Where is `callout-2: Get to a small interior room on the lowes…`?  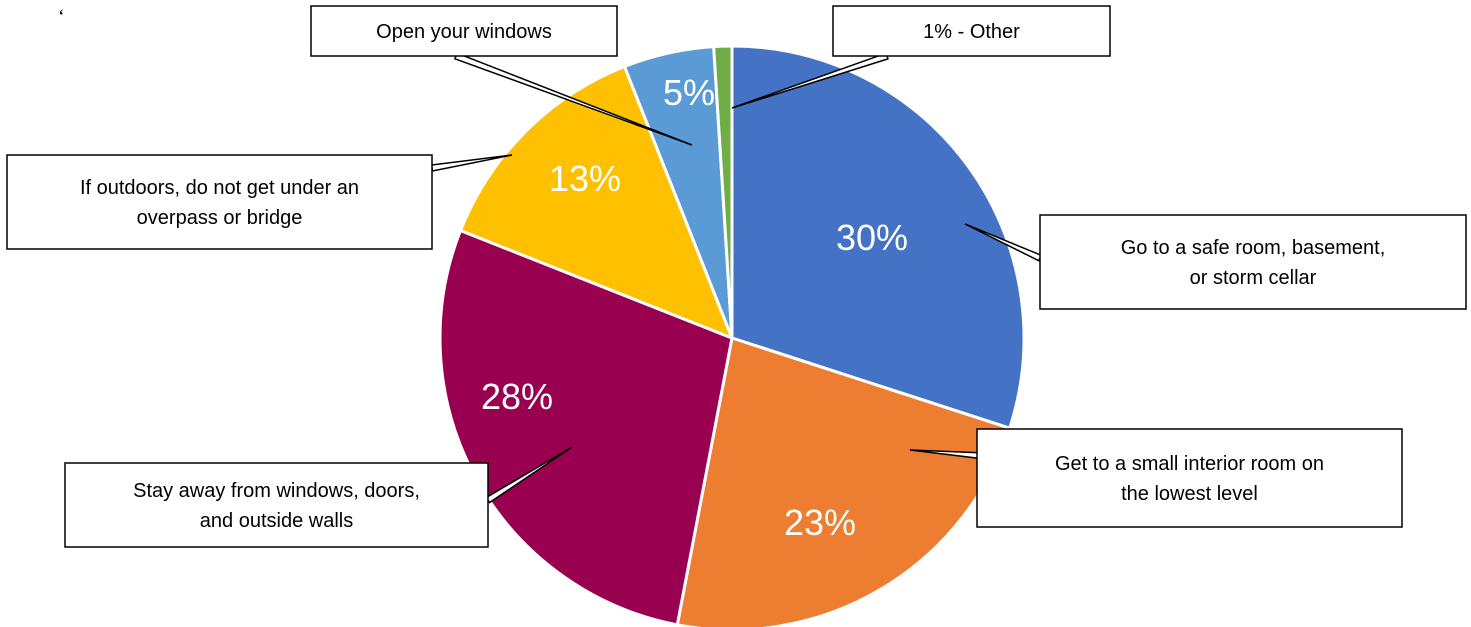 callout-2: Get to a small interior room on the lowes… is located at coordinates (1156, 478).